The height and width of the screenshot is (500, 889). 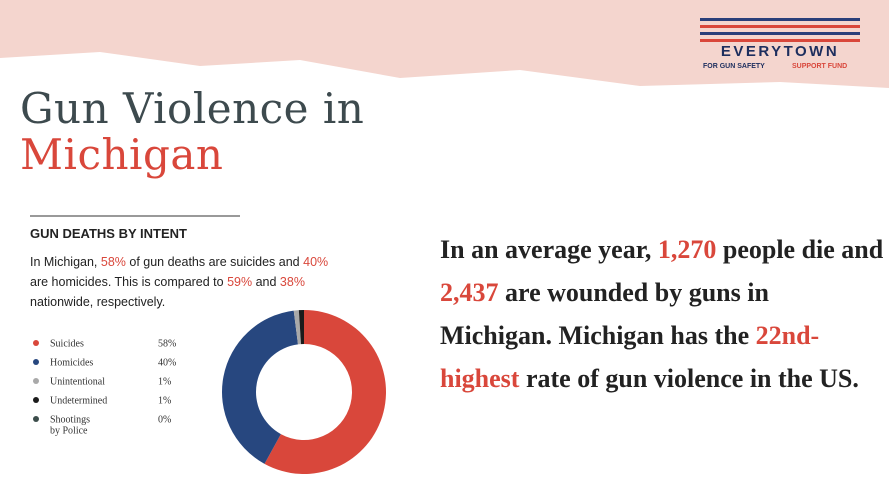 I want to click on text: In Michigan,, so click(x=65, y=262).